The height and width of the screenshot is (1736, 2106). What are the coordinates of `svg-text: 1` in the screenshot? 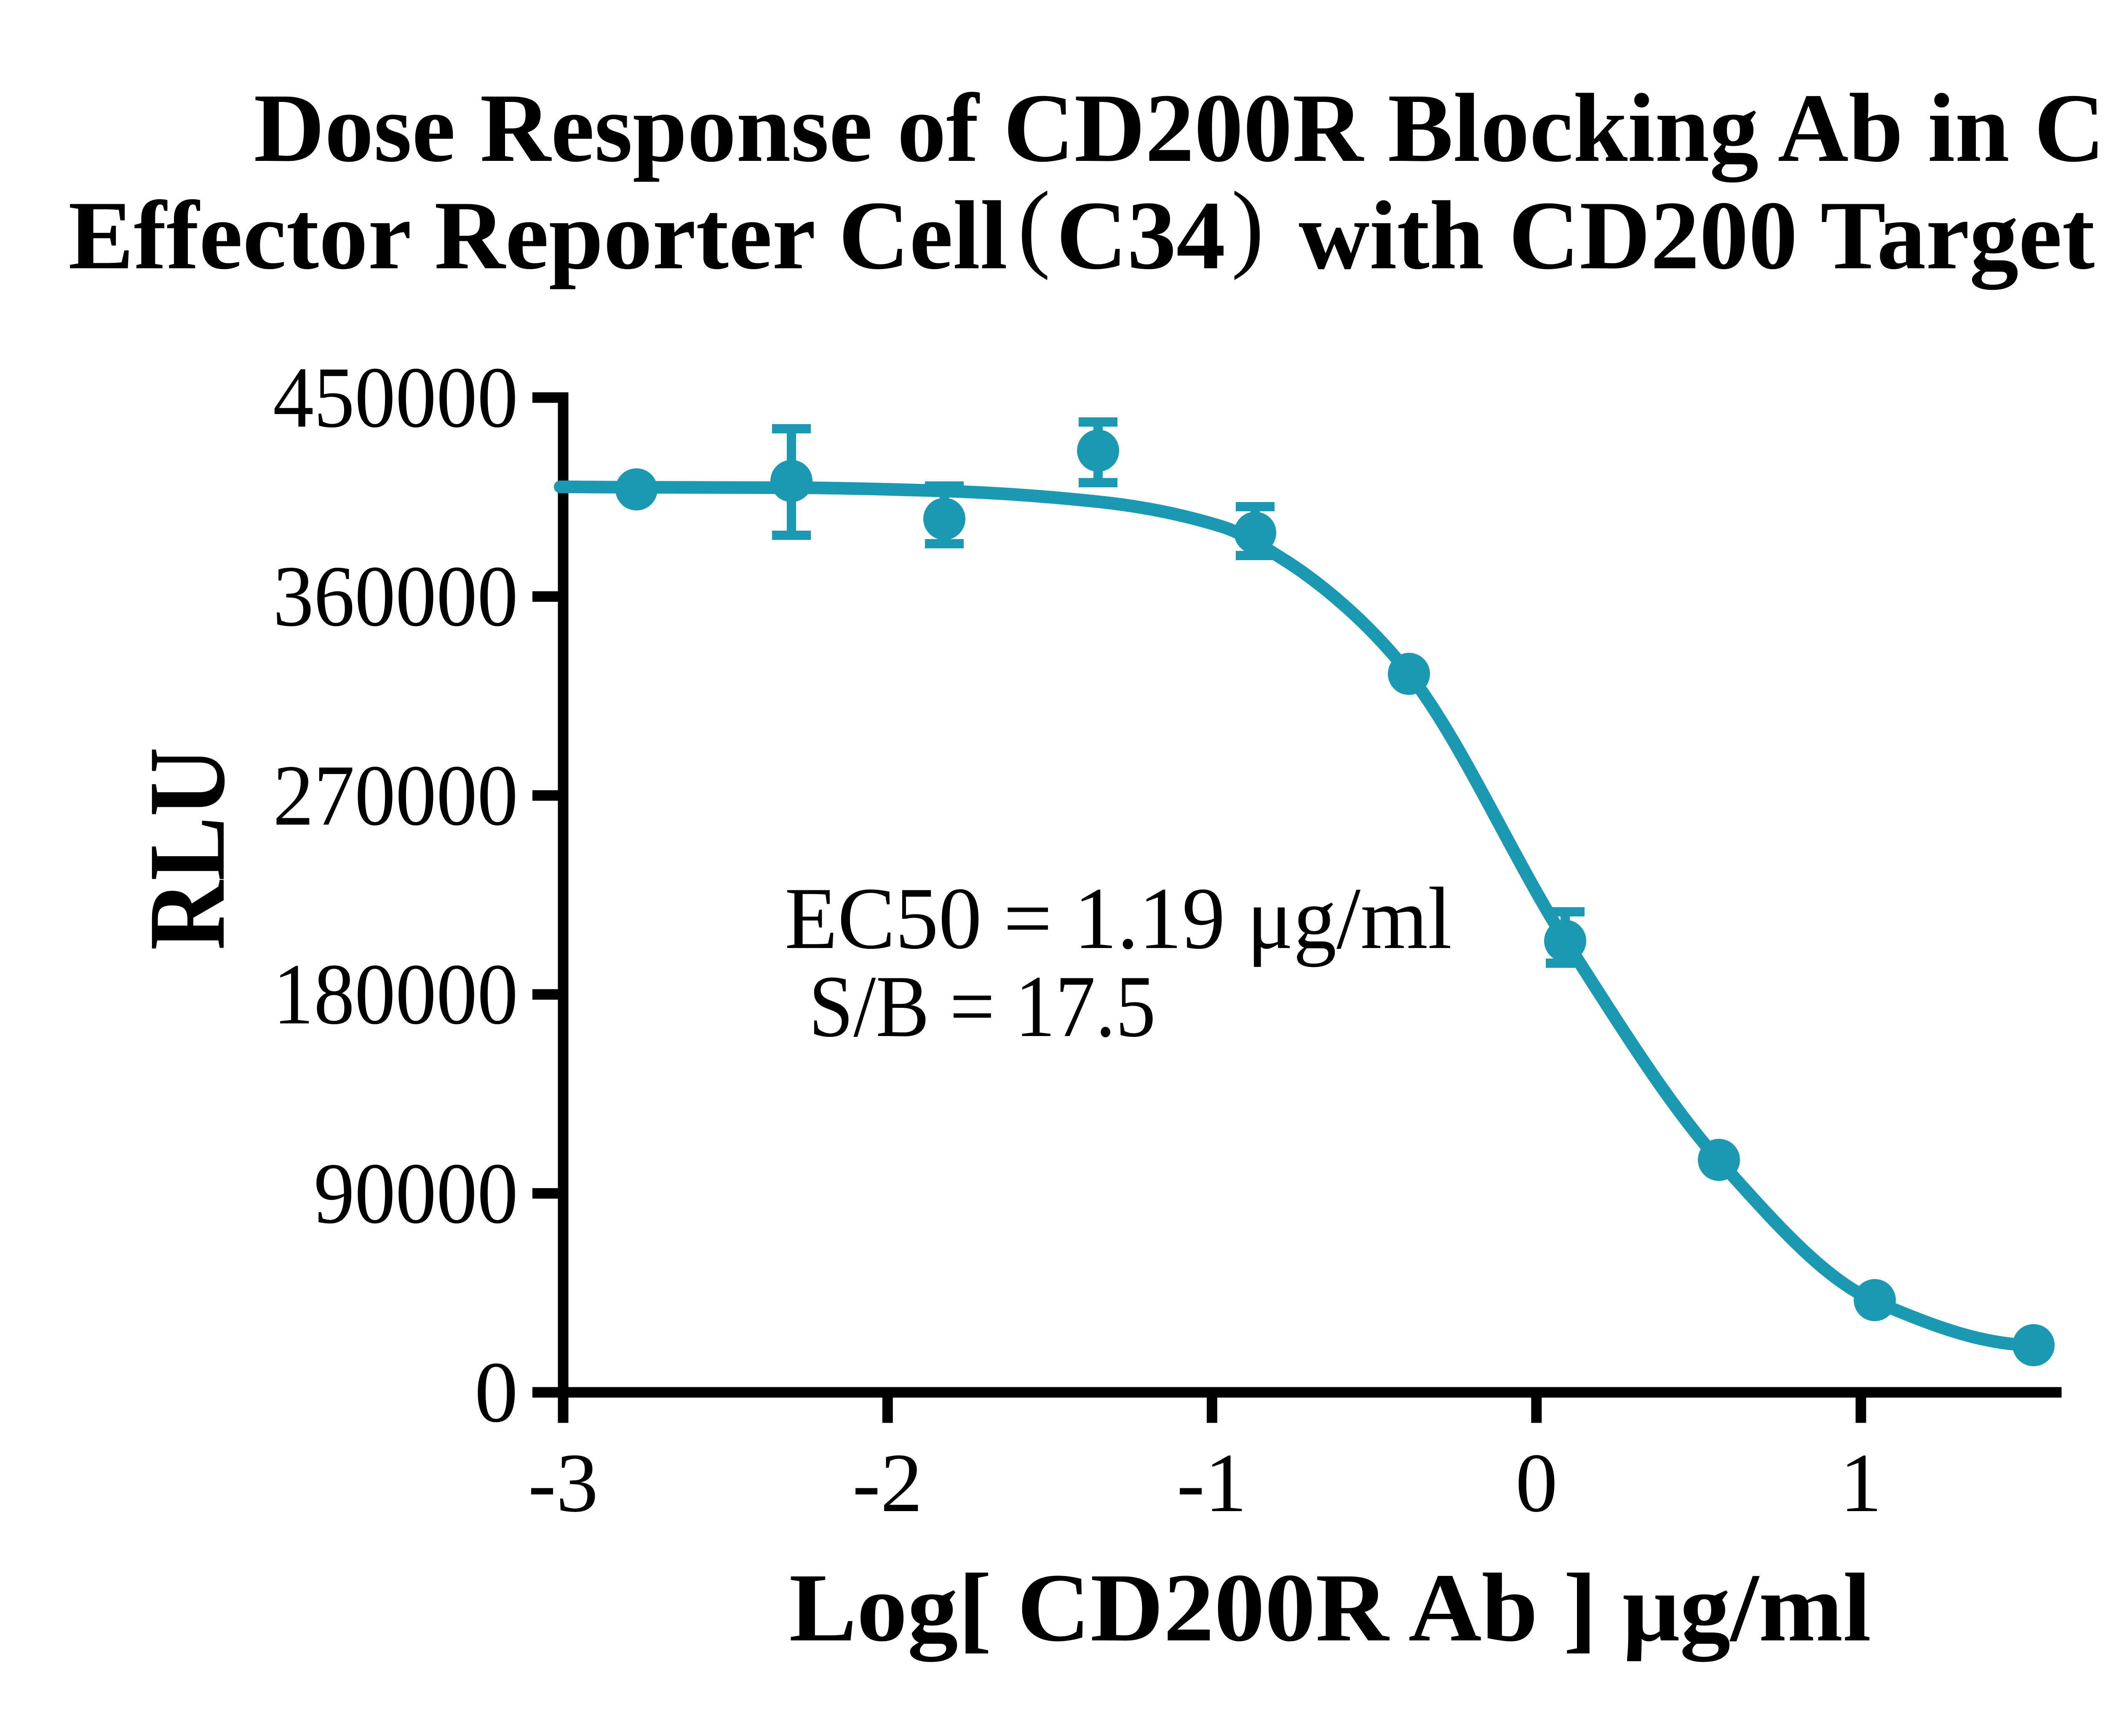 It's located at (1861, 1483).